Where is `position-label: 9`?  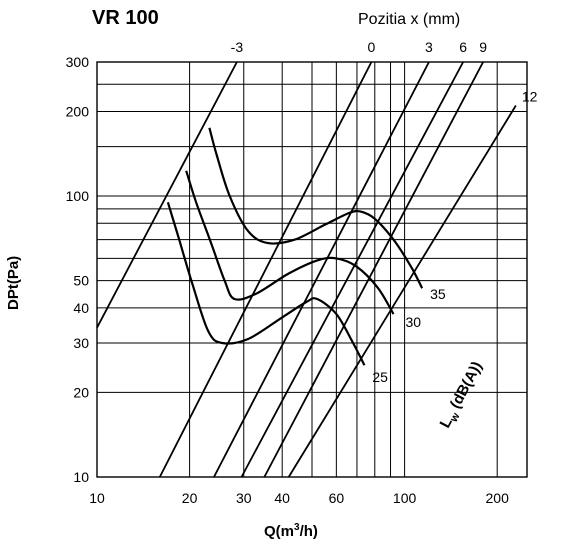
position-label: 9 is located at coordinates (483, 47).